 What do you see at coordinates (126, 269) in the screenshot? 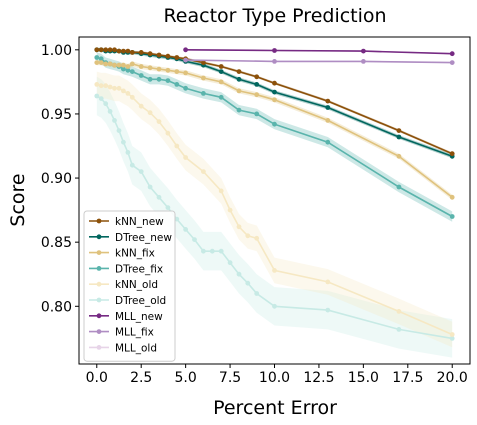
I see `legend-entry: DTree_fix` at bounding box center [126, 269].